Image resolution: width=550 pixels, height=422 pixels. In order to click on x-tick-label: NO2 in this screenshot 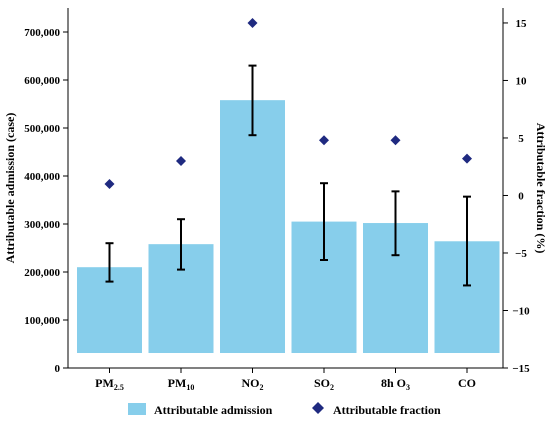, I will do `click(253, 384)`.